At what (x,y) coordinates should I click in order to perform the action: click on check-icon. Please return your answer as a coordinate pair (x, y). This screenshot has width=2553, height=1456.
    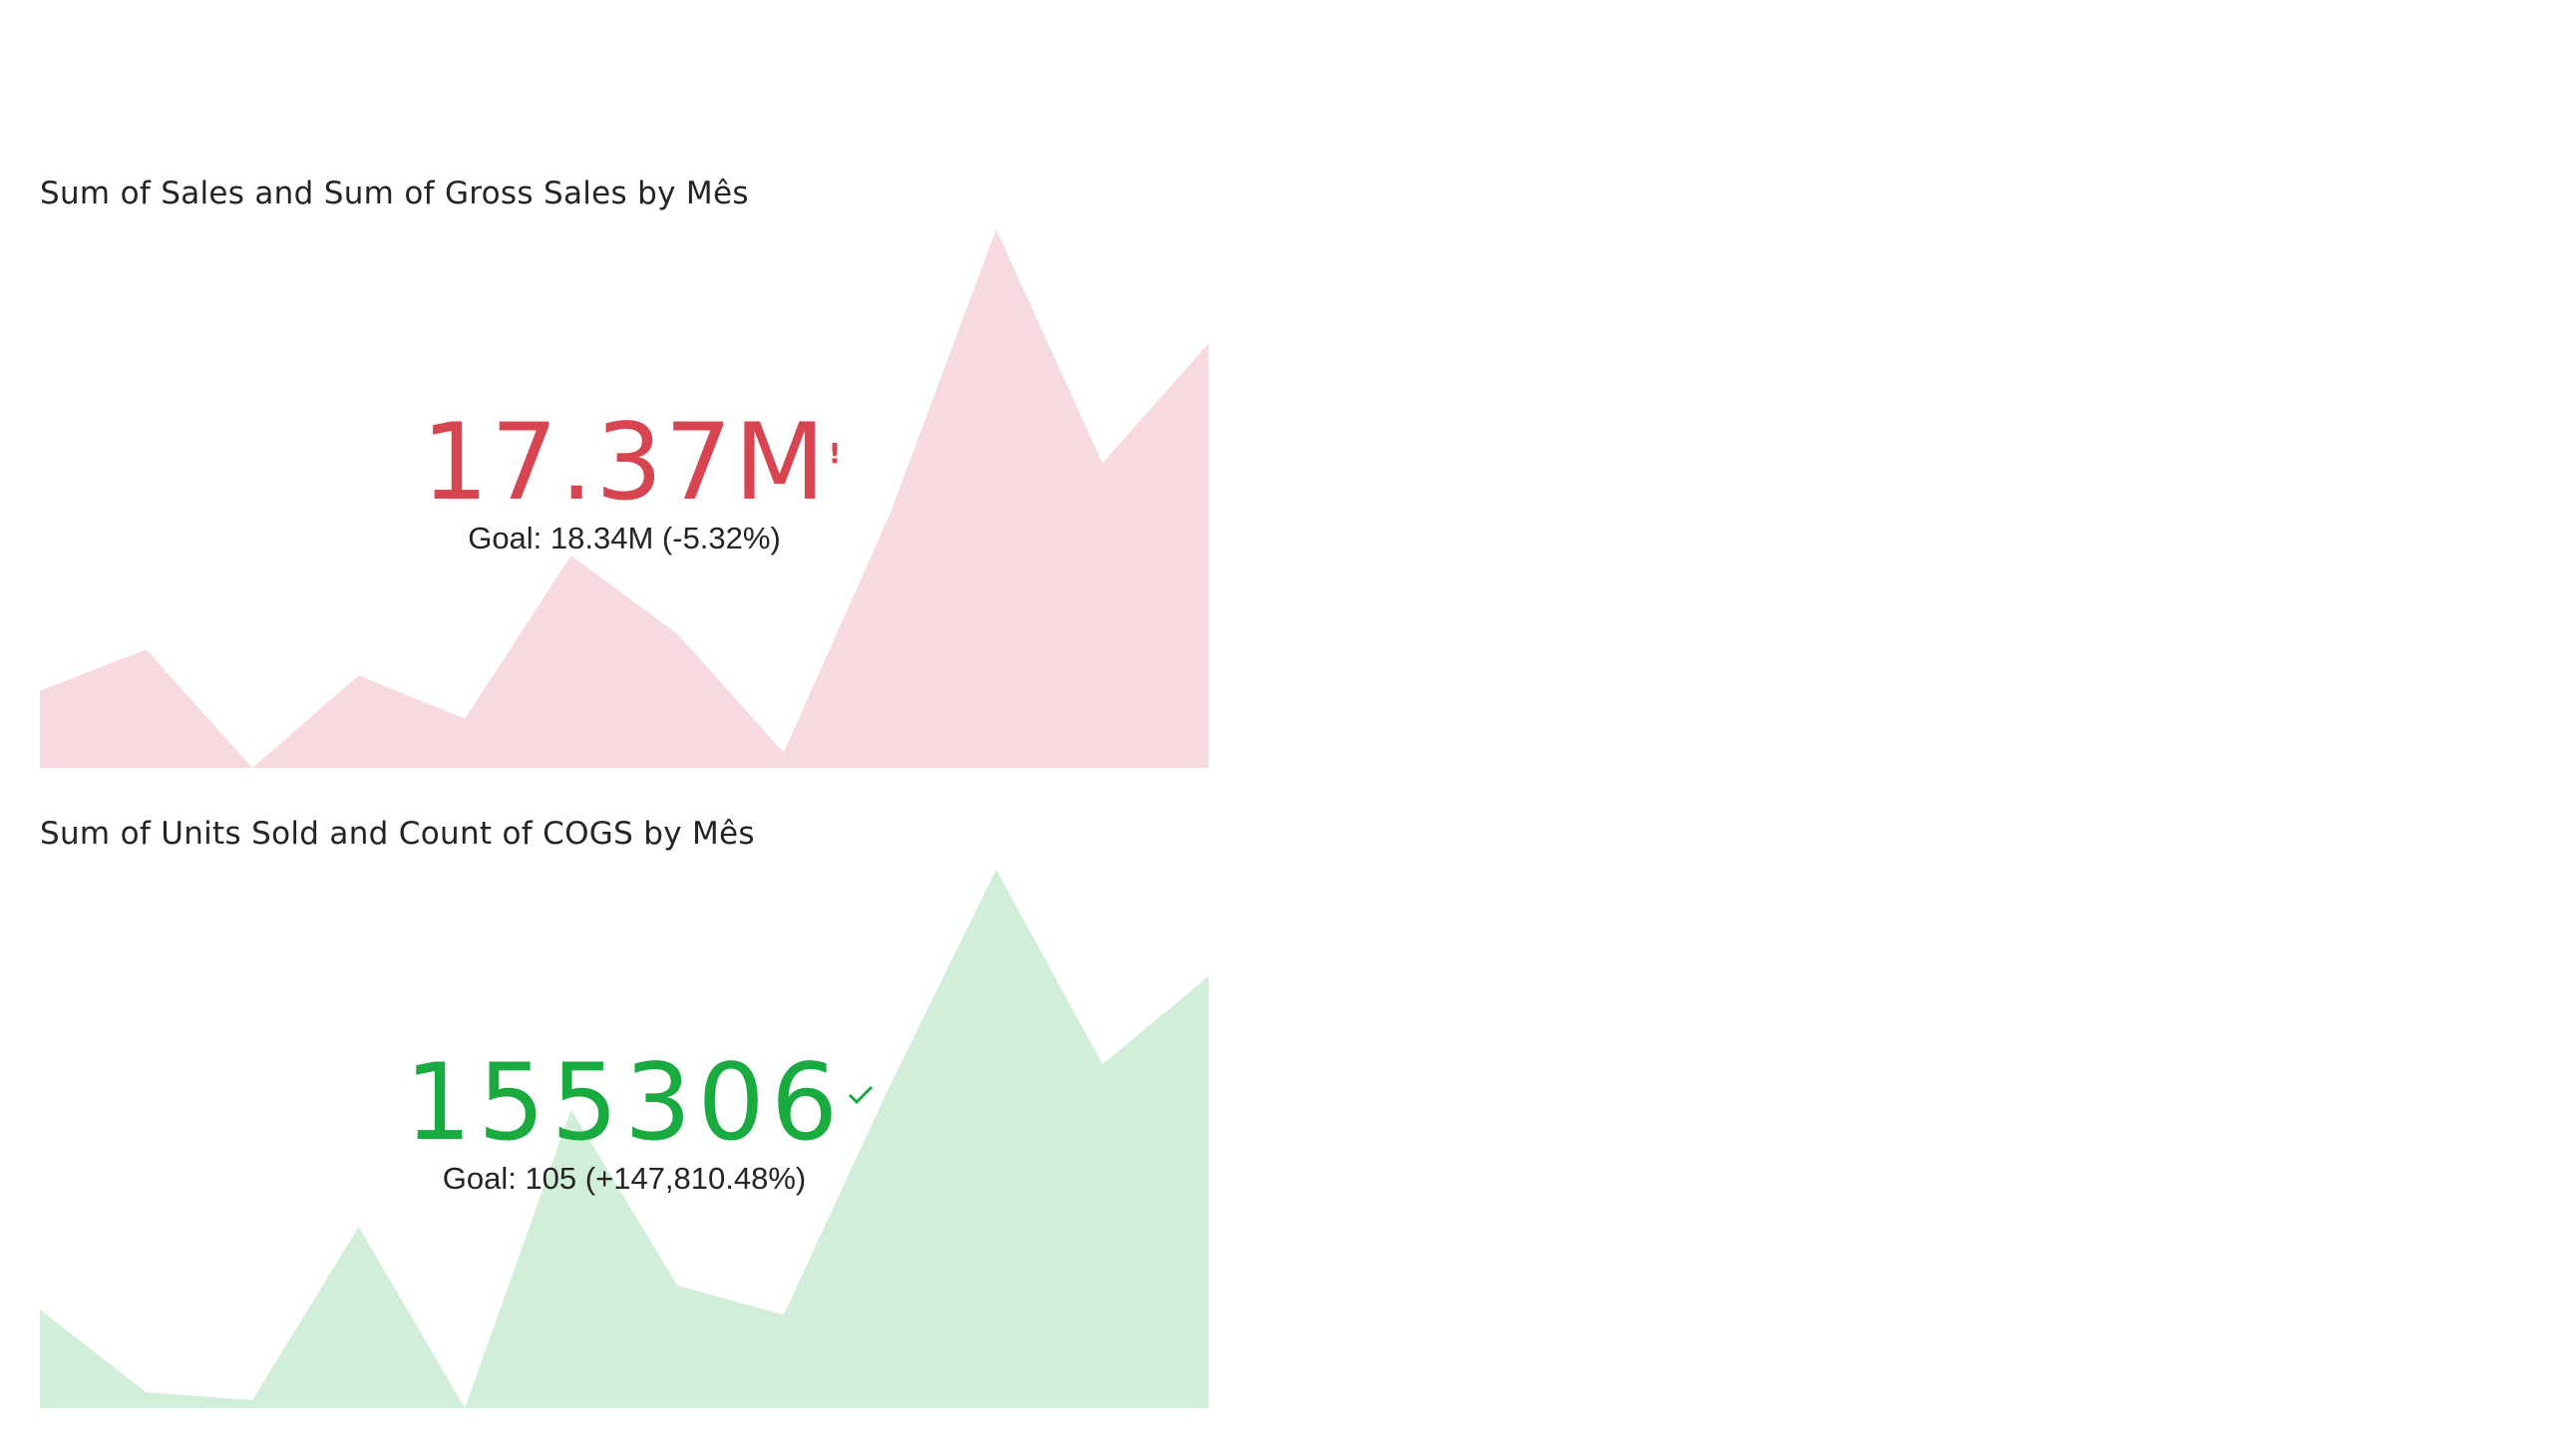
    Looking at the image, I should click on (861, 1097).